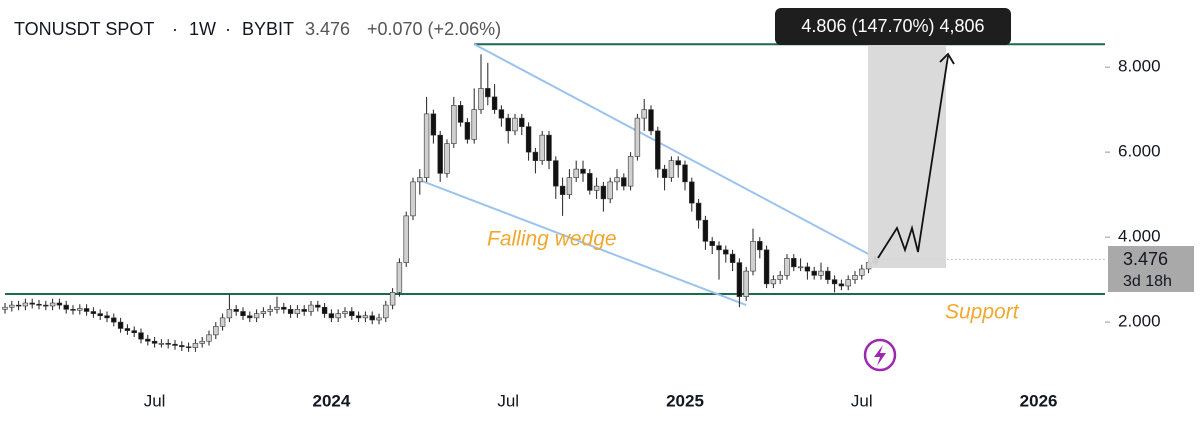  Describe the element at coordinates (1139, 151) in the screenshot. I see `y-tick-label: 6.000` at that location.